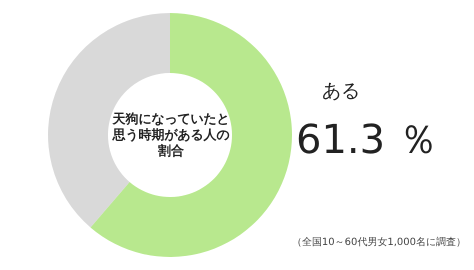  I want to click on text: 天狗になっていたと思う時期がある人の割合, so click(170, 136).